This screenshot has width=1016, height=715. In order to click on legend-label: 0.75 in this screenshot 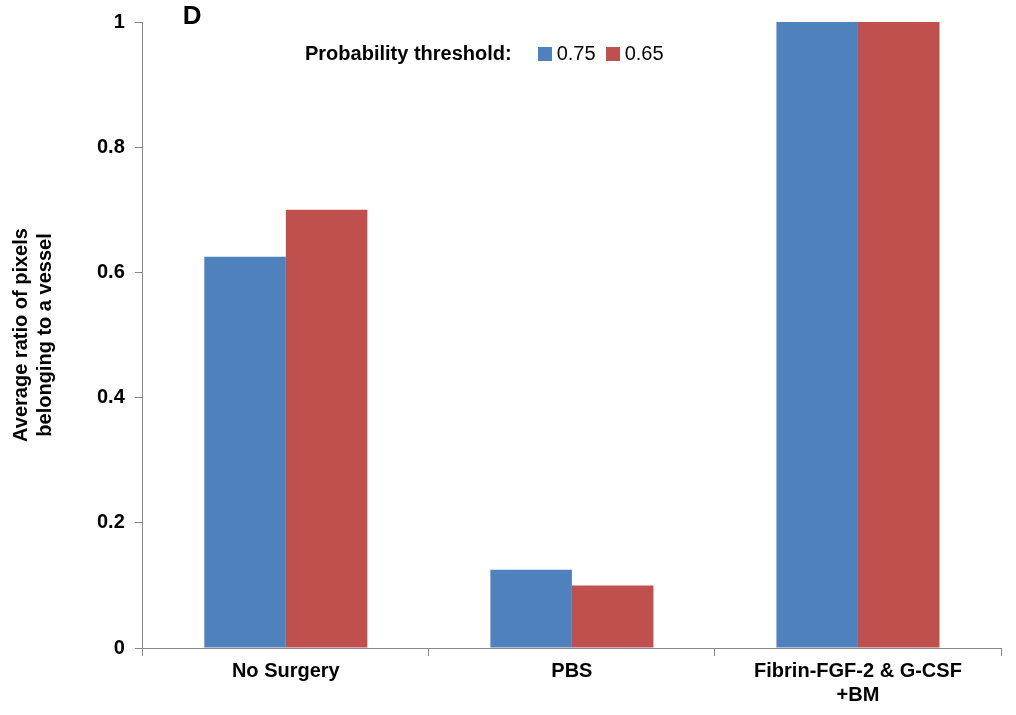, I will do `click(576, 53)`.